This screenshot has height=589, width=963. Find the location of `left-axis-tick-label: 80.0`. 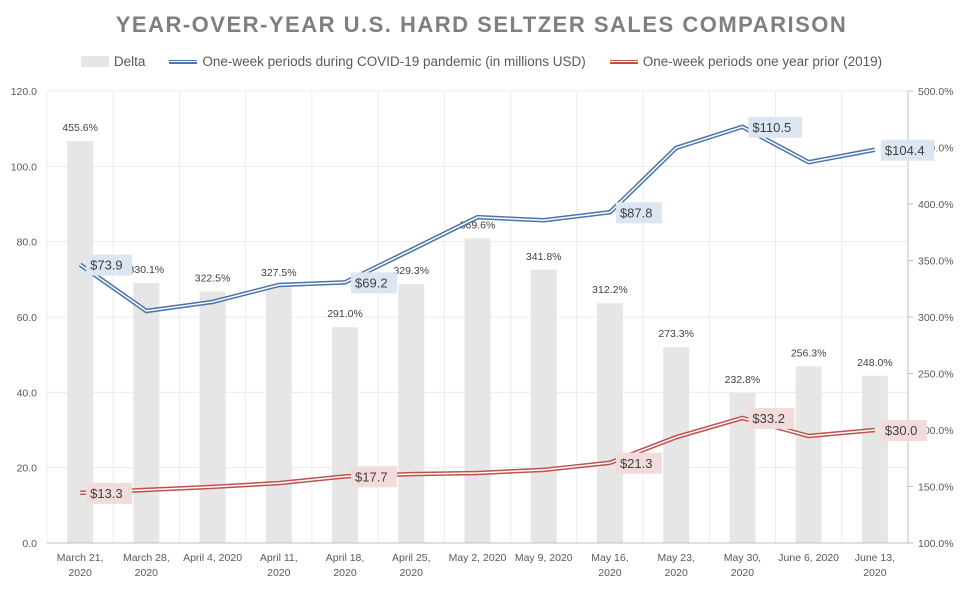

left-axis-tick-label: 80.0 is located at coordinates (27, 243).